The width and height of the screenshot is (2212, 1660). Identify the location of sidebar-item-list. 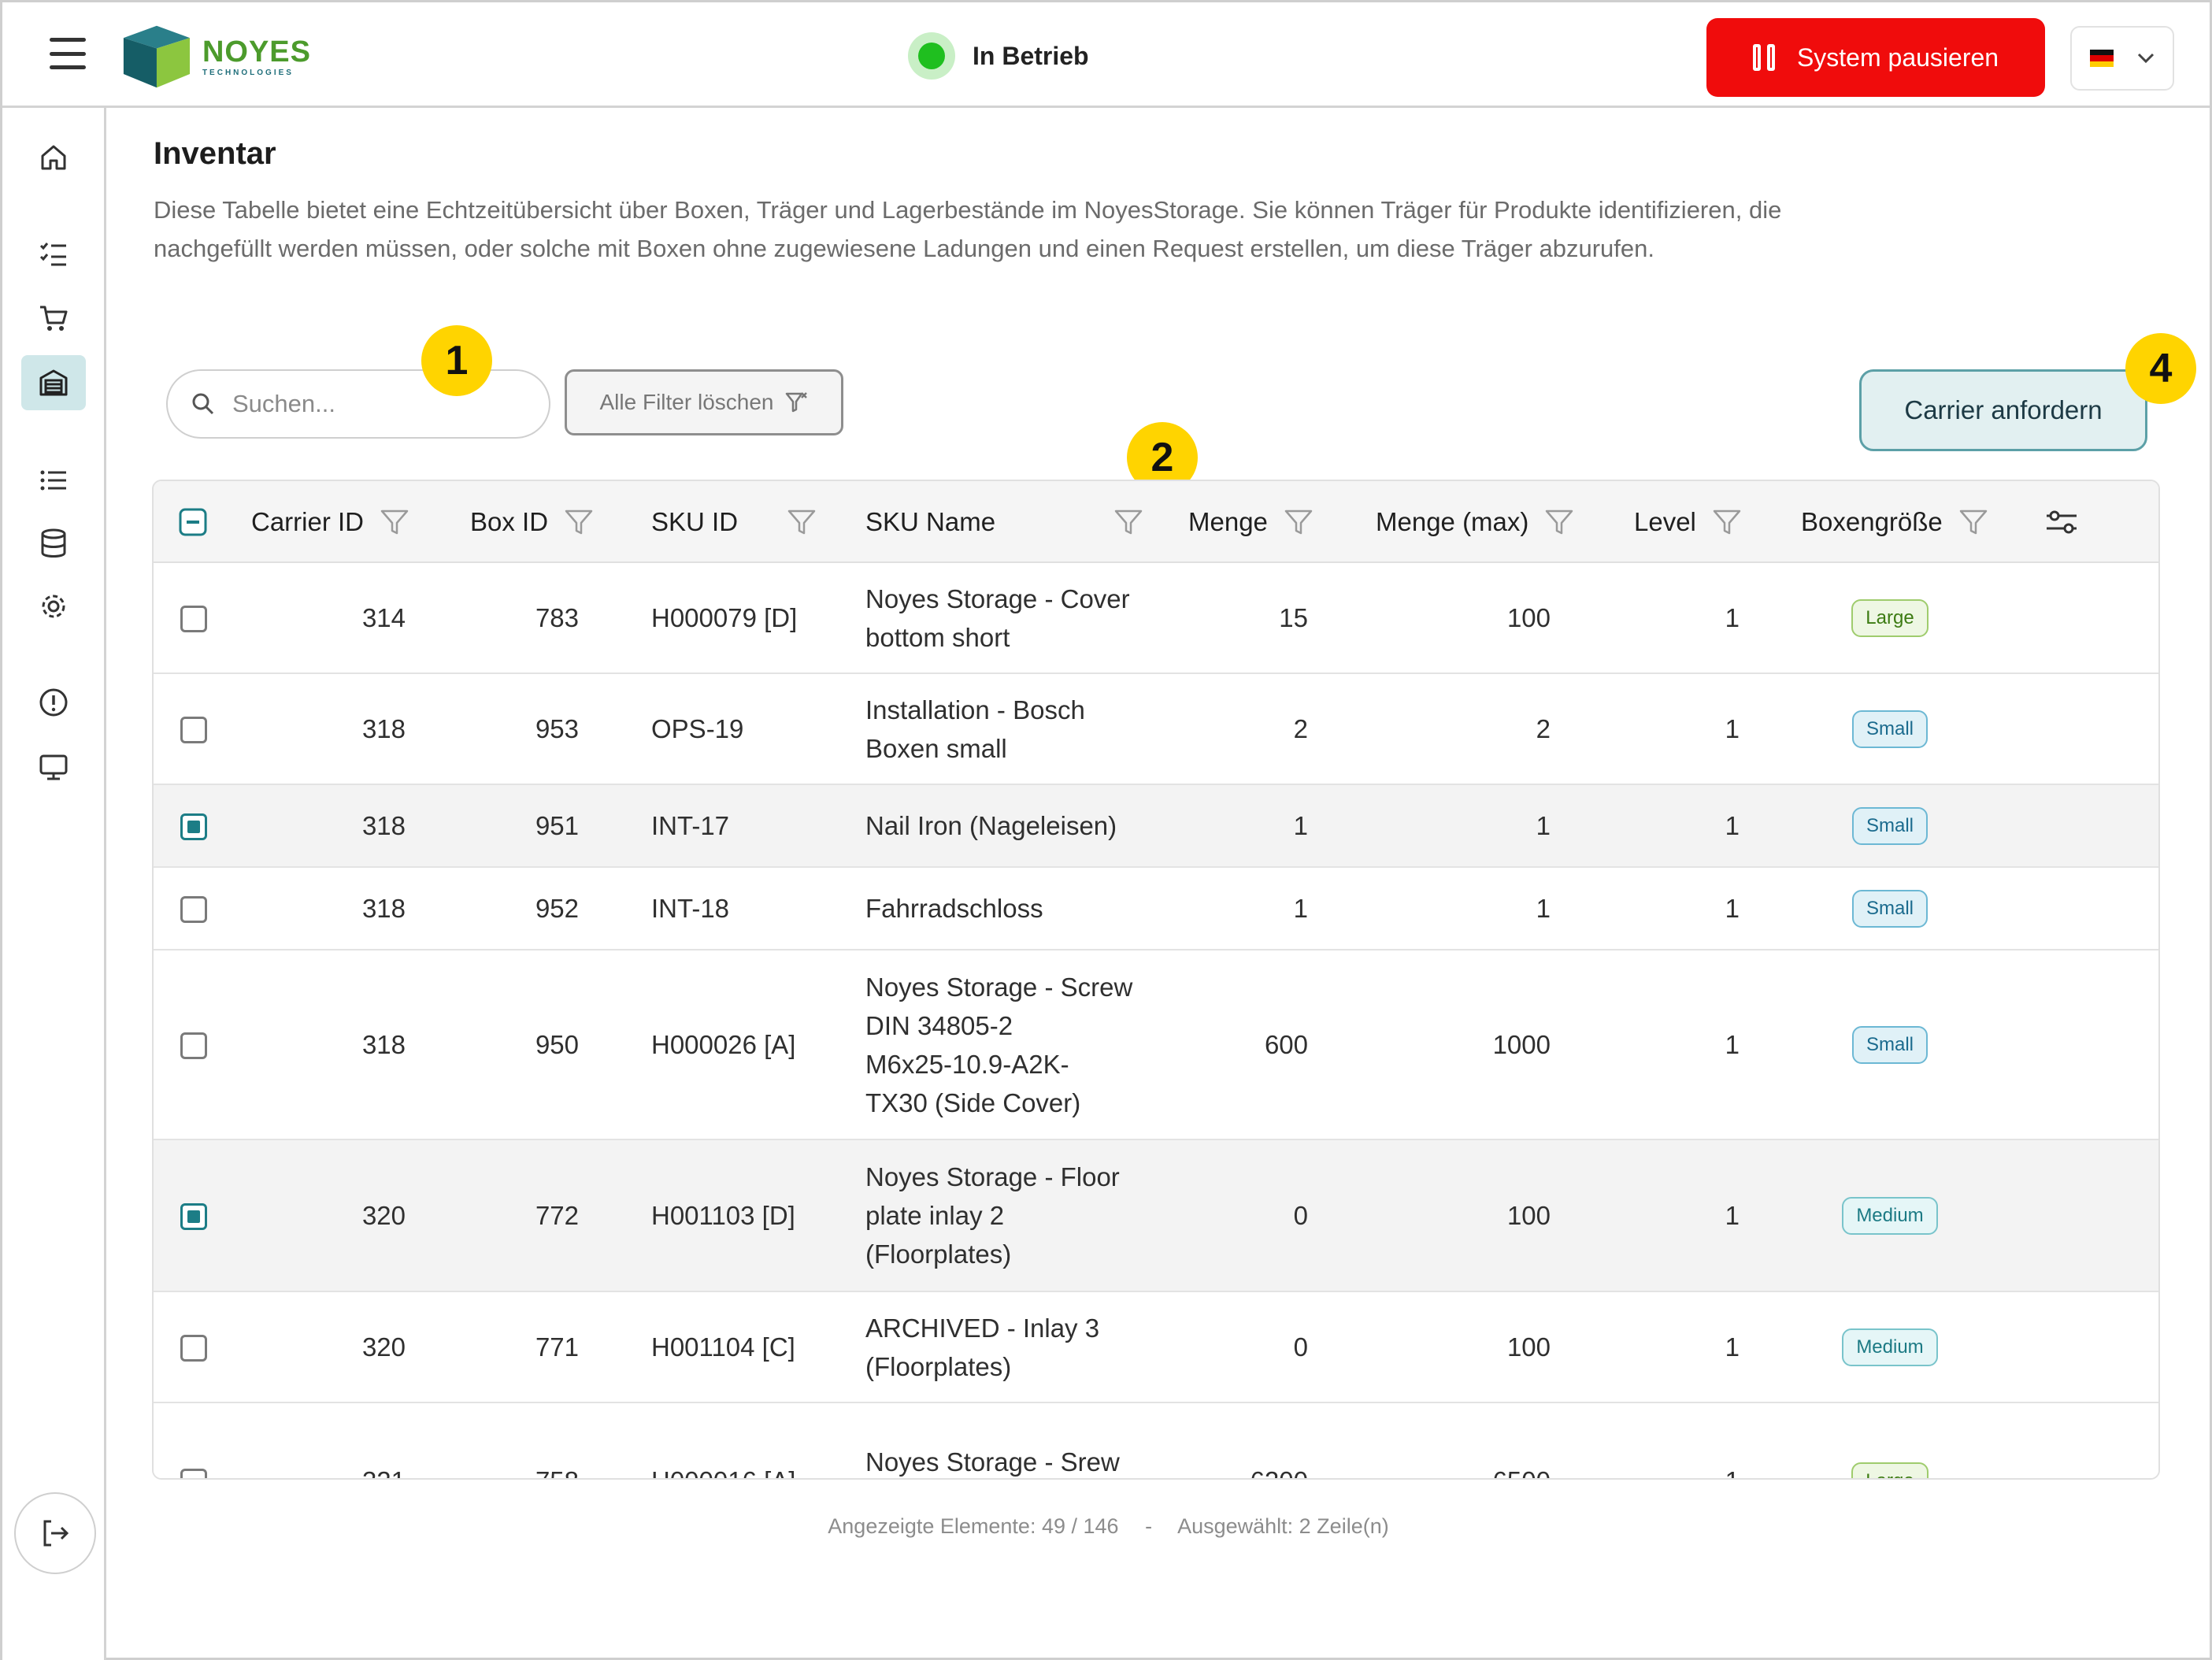
(53, 480).